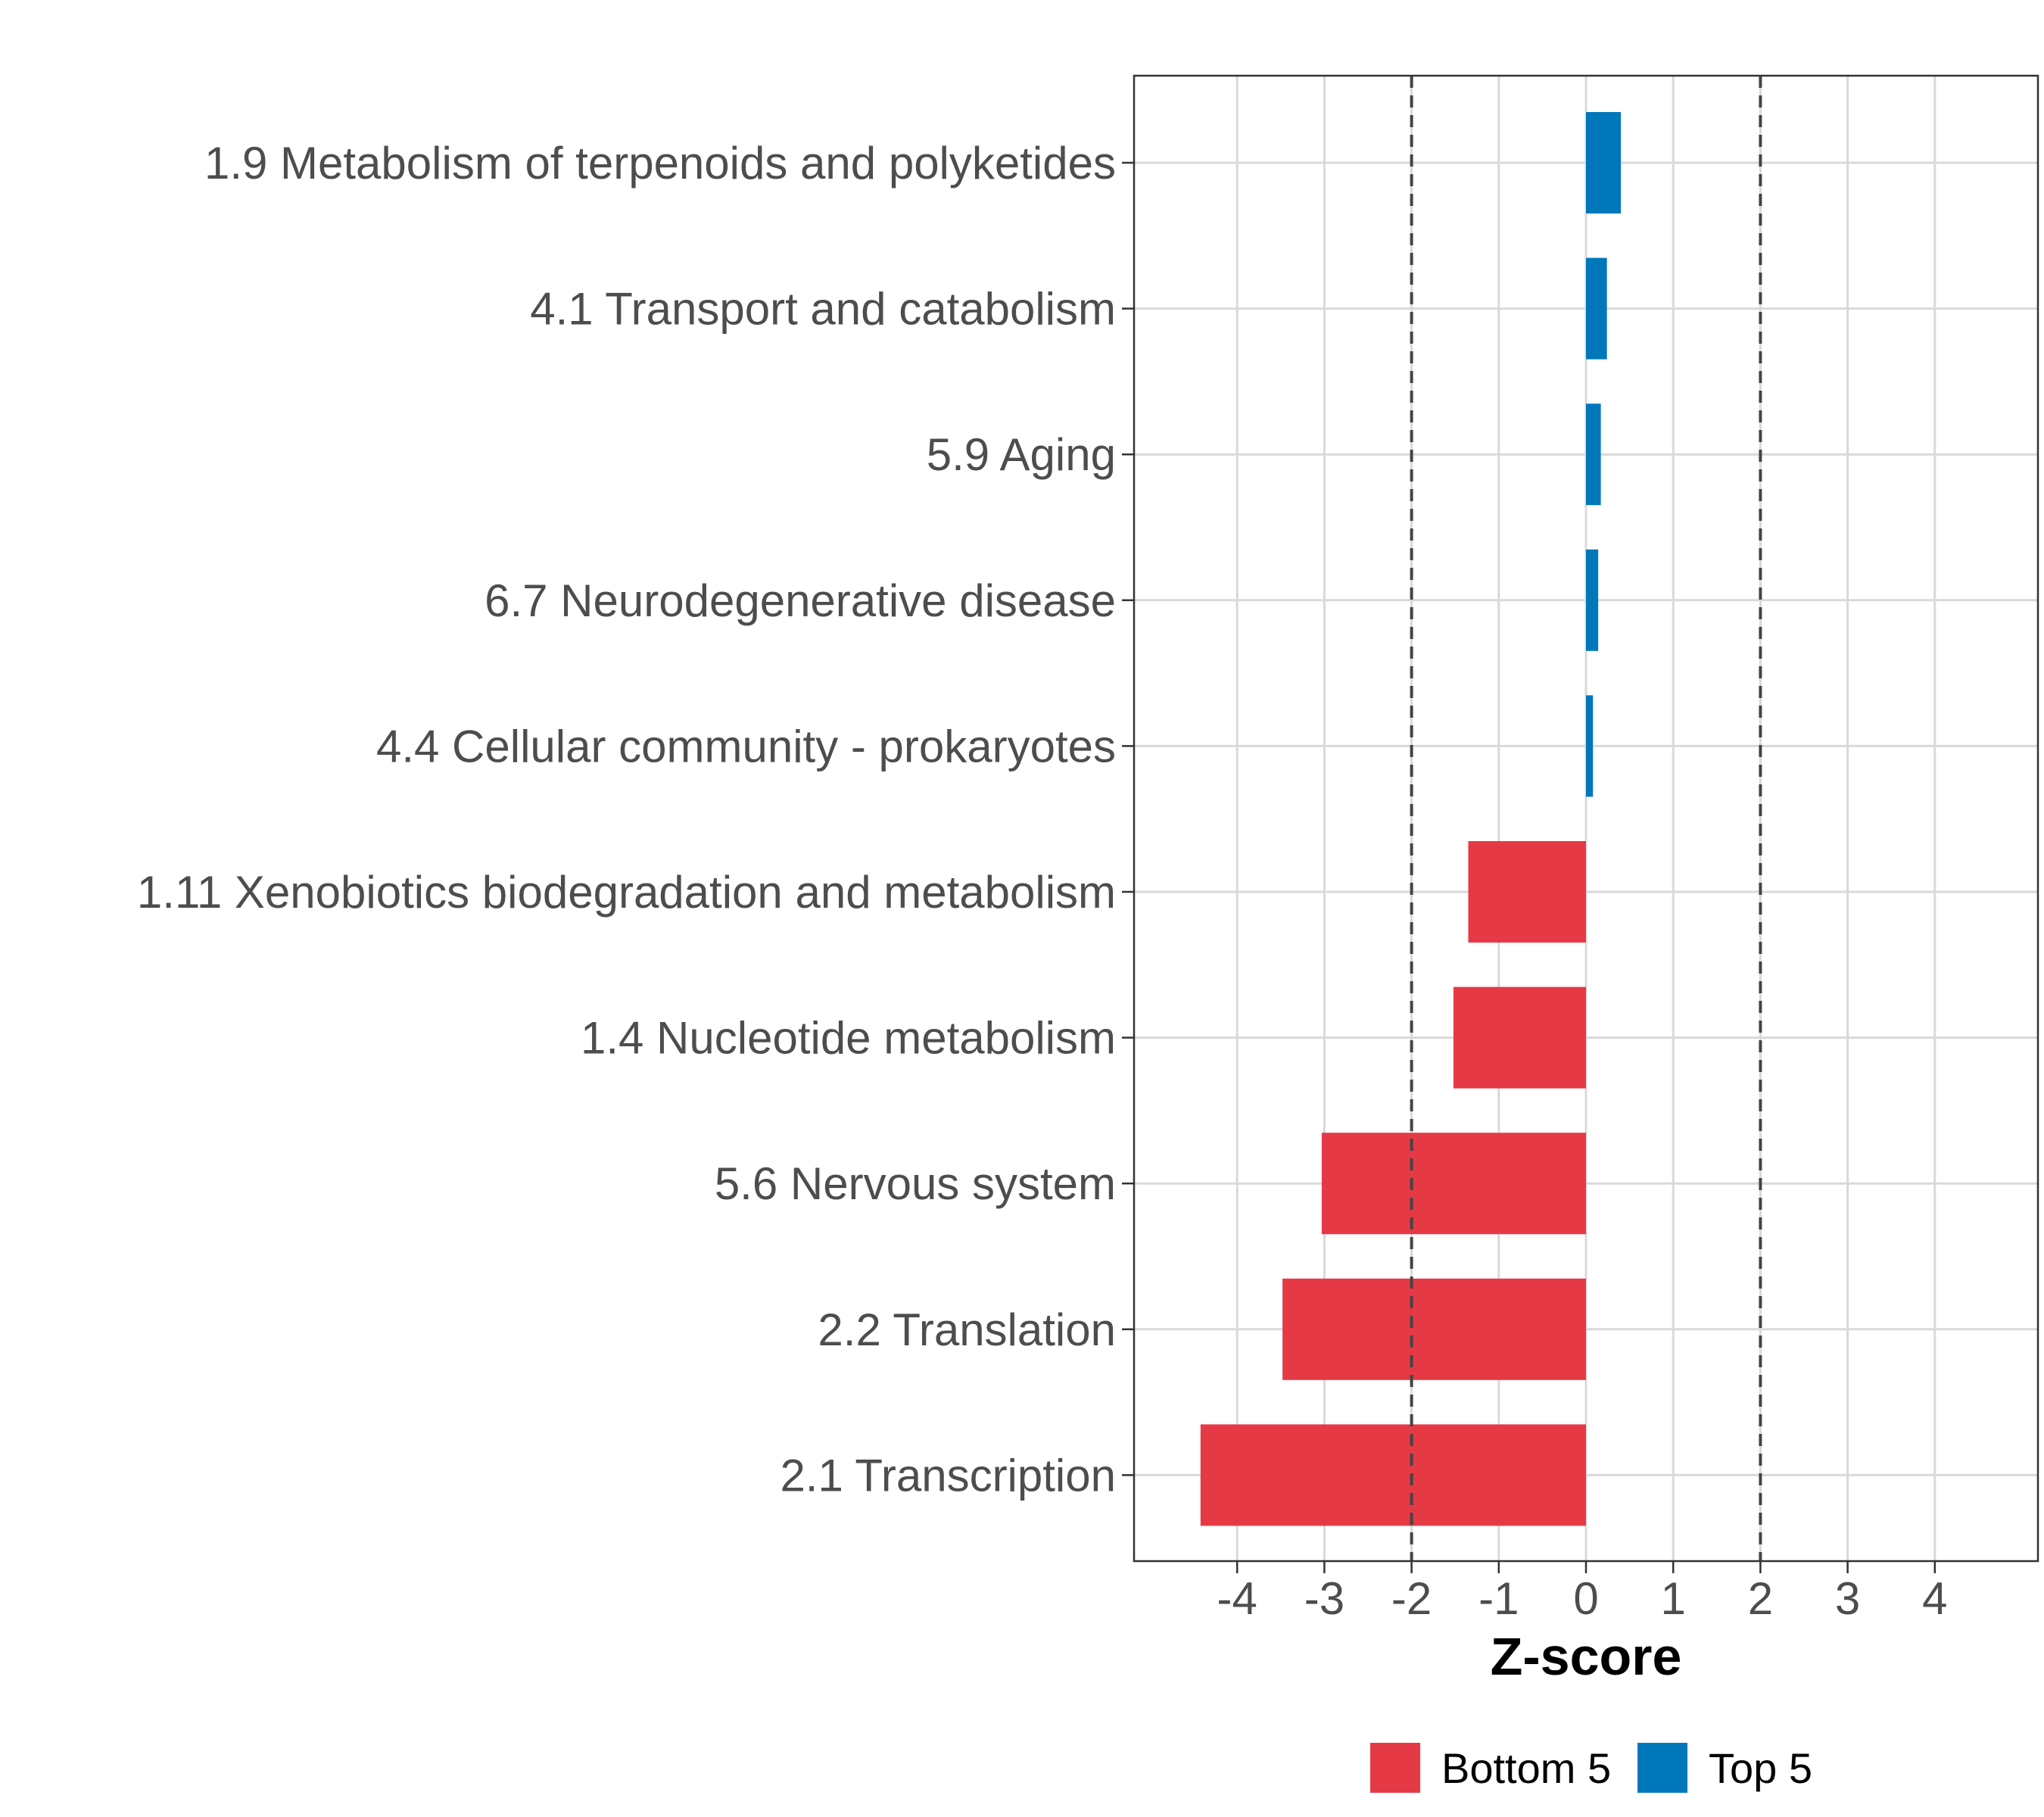 This screenshot has width=2044, height=1817. Describe the element at coordinates (1934, 1599) in the screenshot. I see `x-tick-label: 4` at that location.